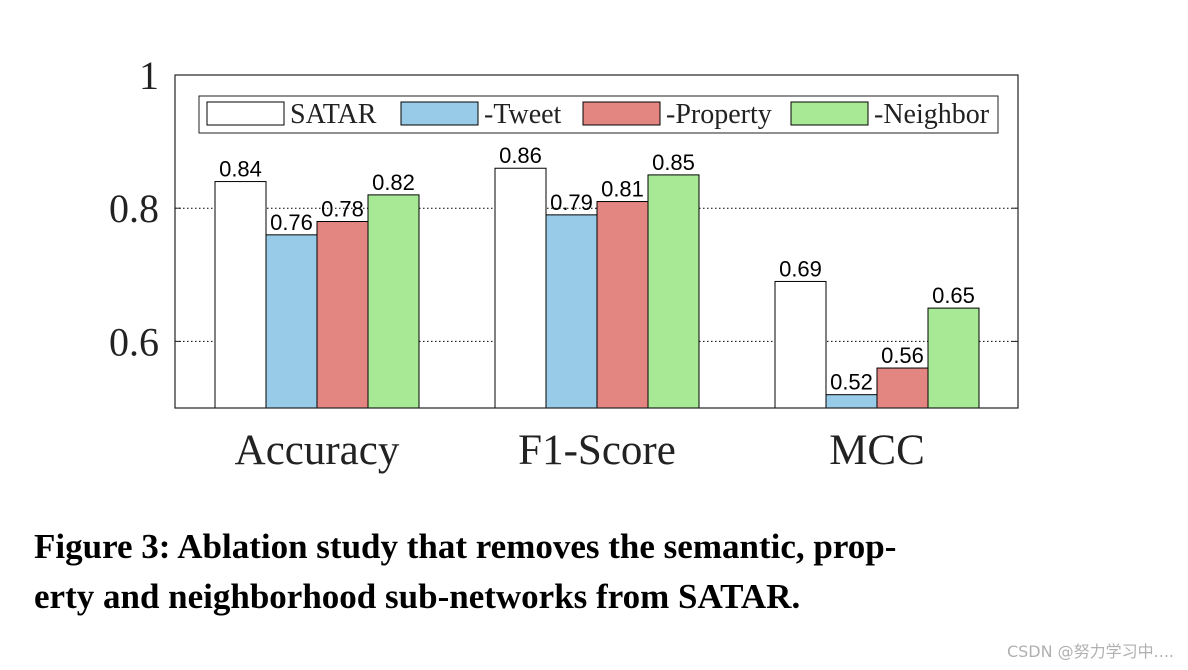  What do you see at coordinates (393, 182) in the screenshot?
I see `data-label: 0.82` at bounding box center [393, 182].